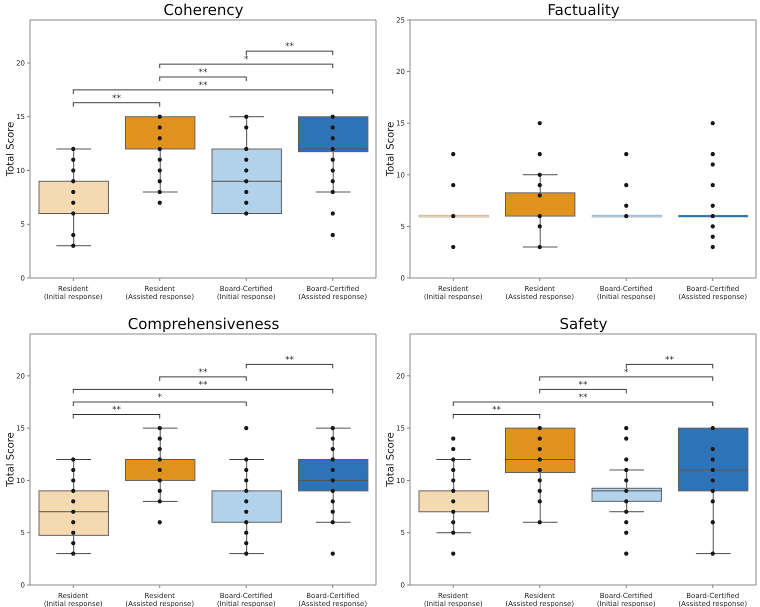 This screenshot has height=607, width=760. Describe the element at coordinates (203, 324) in the screenshot. I see `chart-title: Comprehensiveness` at that location.